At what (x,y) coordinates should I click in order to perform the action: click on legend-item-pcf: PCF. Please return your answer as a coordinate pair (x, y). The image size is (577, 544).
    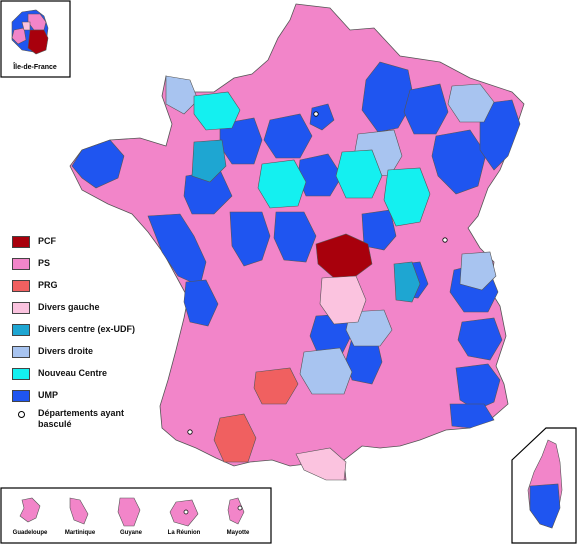
    Looking at the image, I should click on (34, 245).